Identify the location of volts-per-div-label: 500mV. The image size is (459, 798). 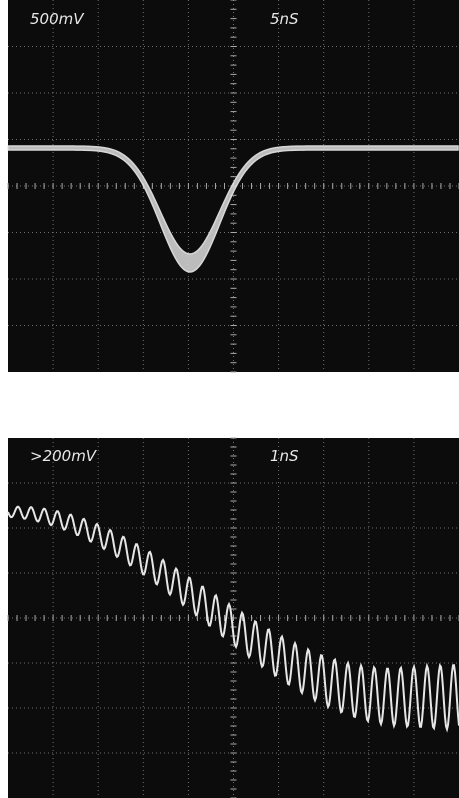
(57, 19).